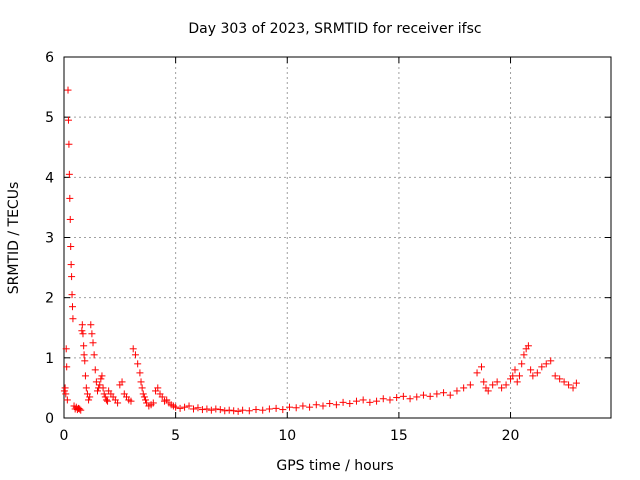 The image size is (640, 480). I want to click on x-tick-label: 0, so click(64, 436).